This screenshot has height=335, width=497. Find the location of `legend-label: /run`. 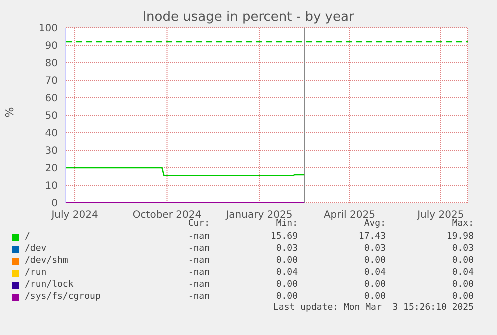

legend-label: /run is located at coordinates (36, 273).